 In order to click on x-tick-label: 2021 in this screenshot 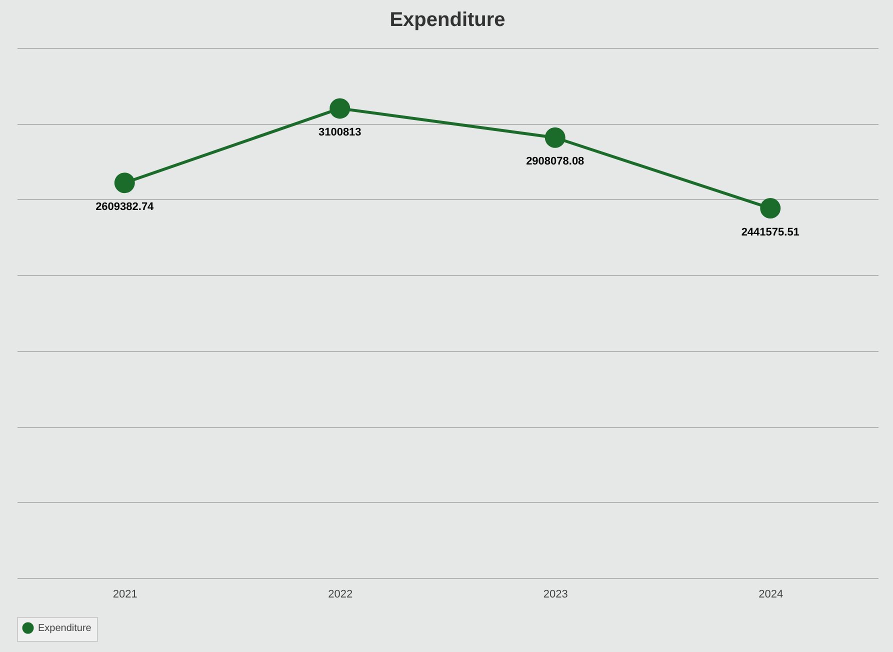, I will do `click(125, 594)`.